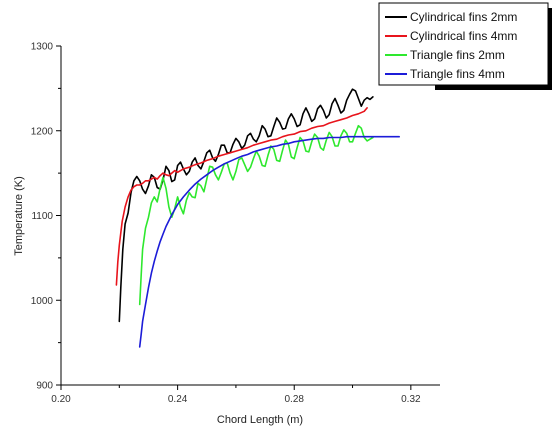  What do you see at coordinates (294, 399) in the screenshot?
I see `x-tick-label: 0.28` at bounding box center [294, 399].